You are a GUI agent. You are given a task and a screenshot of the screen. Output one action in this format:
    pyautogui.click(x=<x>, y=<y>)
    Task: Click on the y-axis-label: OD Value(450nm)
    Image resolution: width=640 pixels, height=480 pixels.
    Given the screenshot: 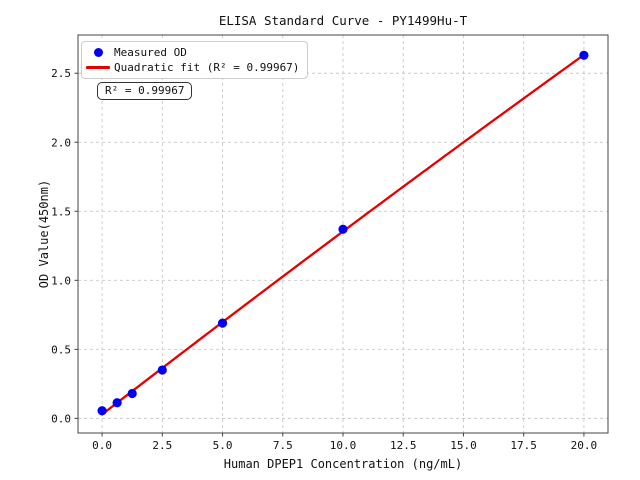 What is the action you would take?
    pyautogui.click(x=44, y=234)
    